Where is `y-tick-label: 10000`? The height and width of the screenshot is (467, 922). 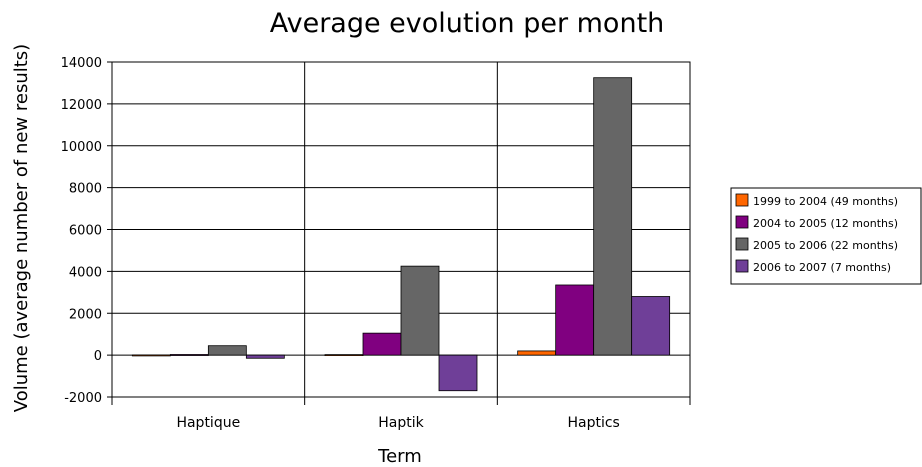 y-tick-label: 10000 is located at coordinates (81, 147).